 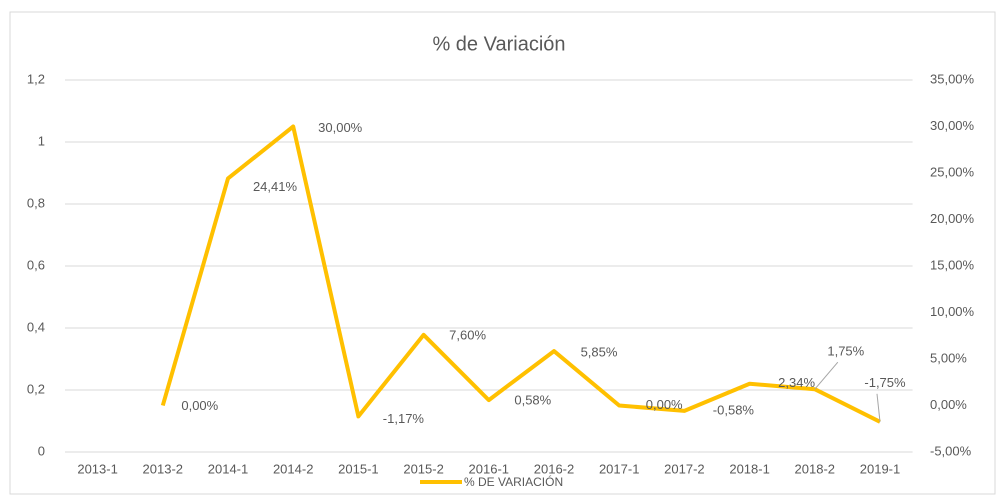 I want to click on y2-tick-label: 0,00%, so click(x=948, y=404).